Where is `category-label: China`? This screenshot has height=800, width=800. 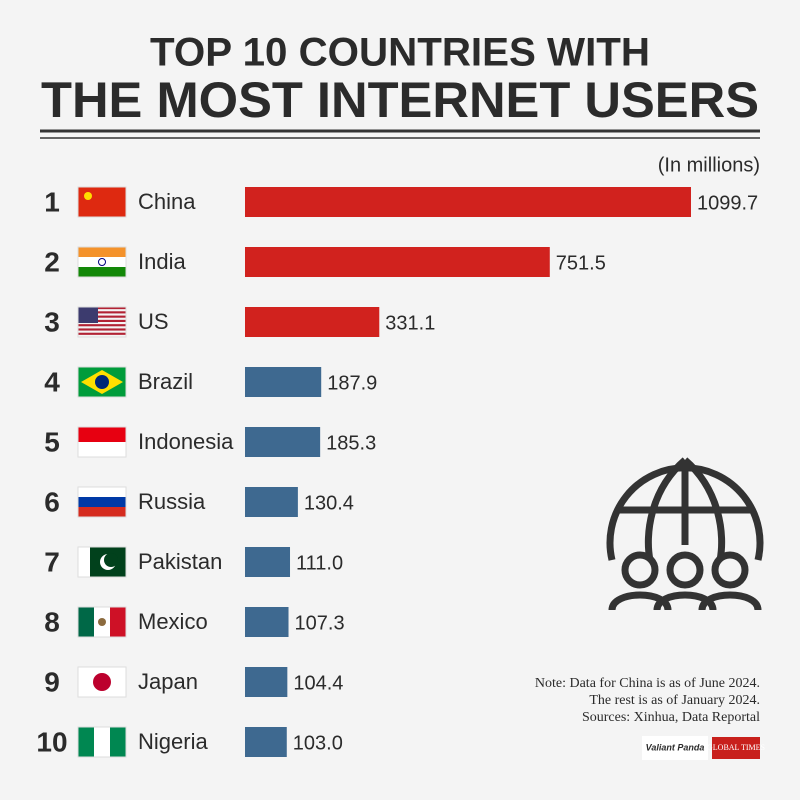
category-label: China is located at coordinates (167, 201).